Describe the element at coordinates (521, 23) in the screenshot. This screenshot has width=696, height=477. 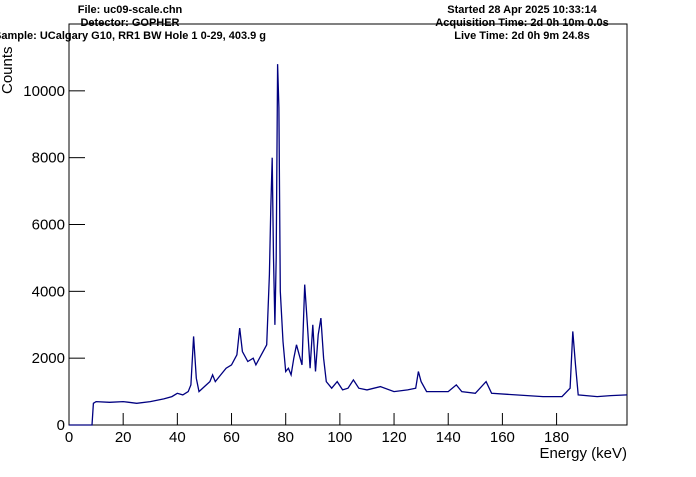
I see `header-text: Acquisition Time: 2d 0h 10m 0.0s` at that location.